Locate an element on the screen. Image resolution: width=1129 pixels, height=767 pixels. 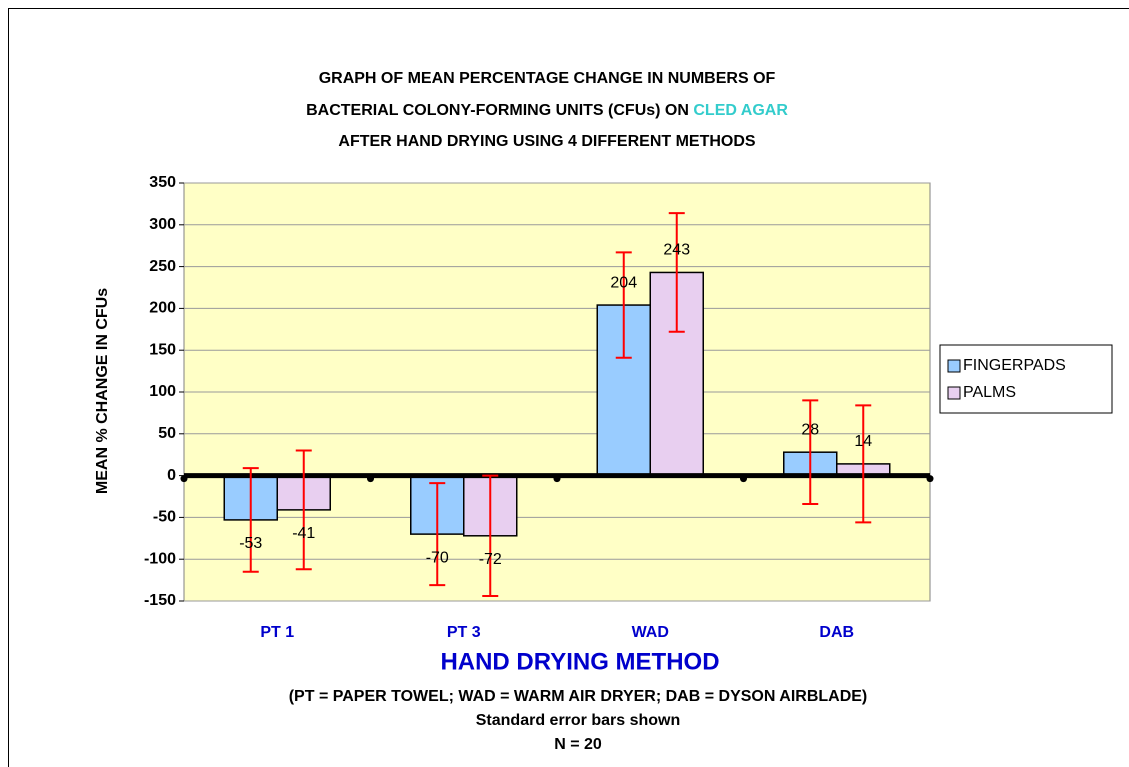
data-label: 28 is located at coordinates (810, 429).